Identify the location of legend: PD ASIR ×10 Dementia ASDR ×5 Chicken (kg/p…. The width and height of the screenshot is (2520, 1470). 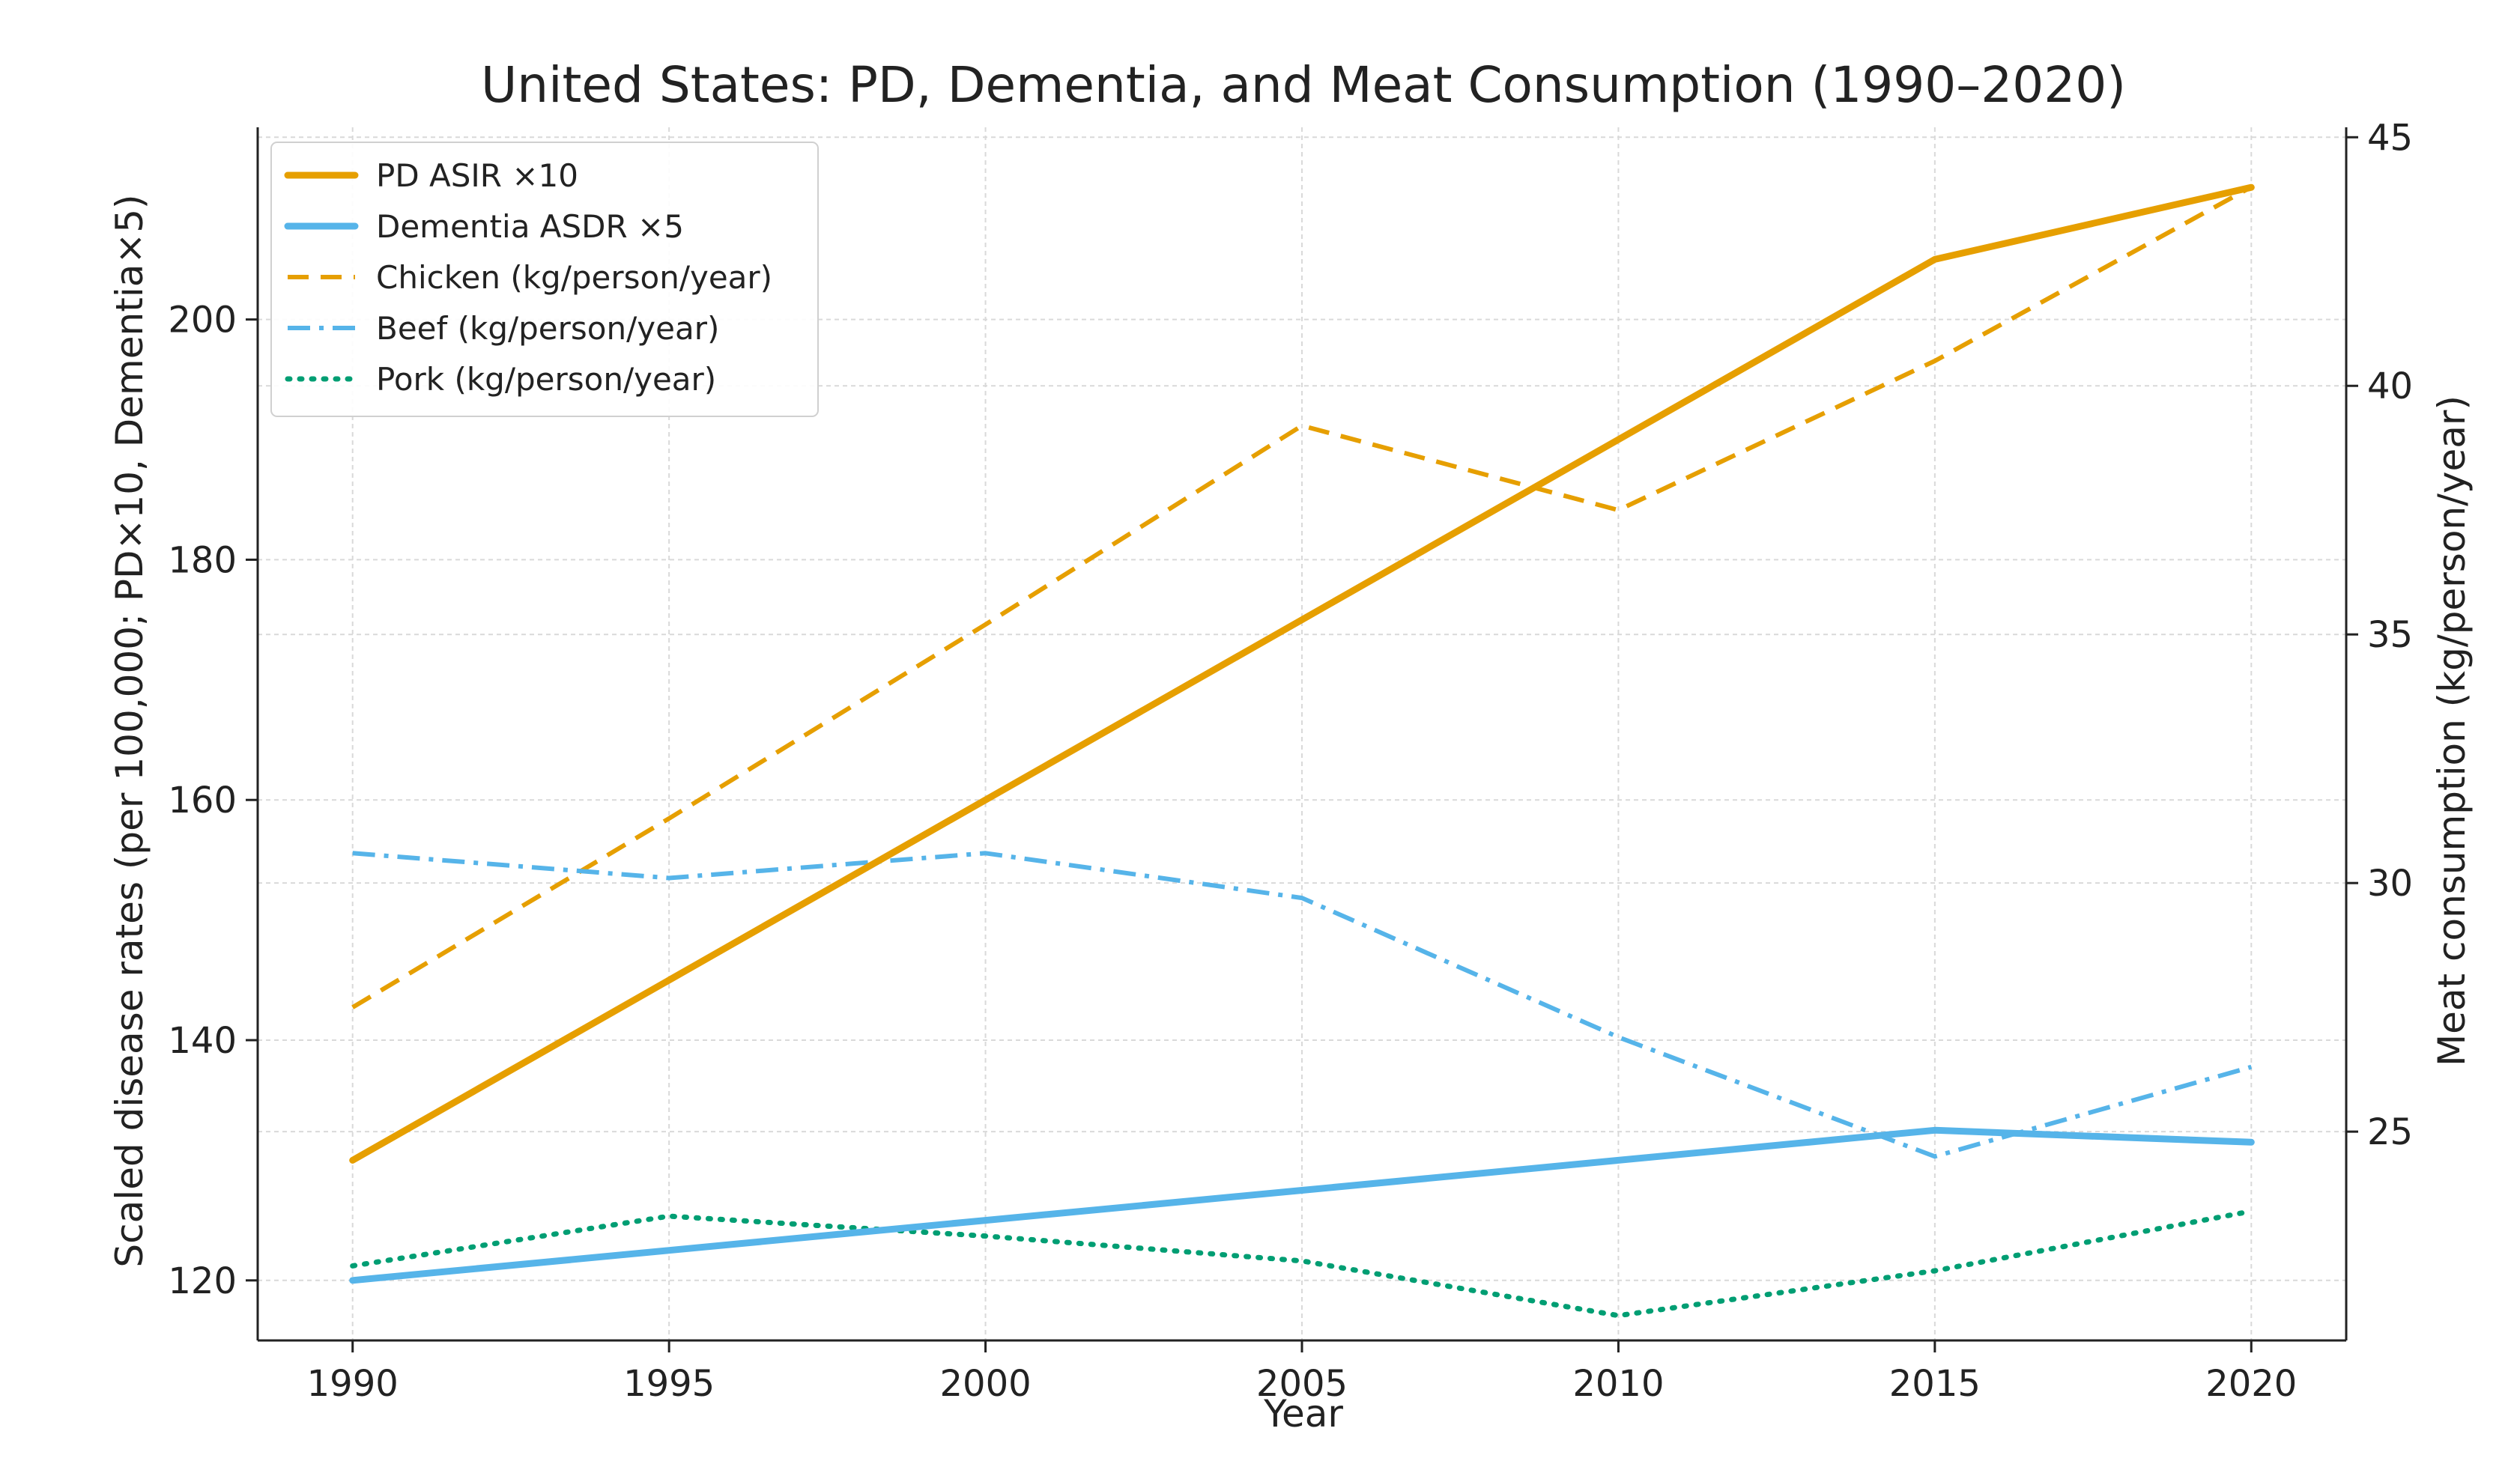
(544, 279).